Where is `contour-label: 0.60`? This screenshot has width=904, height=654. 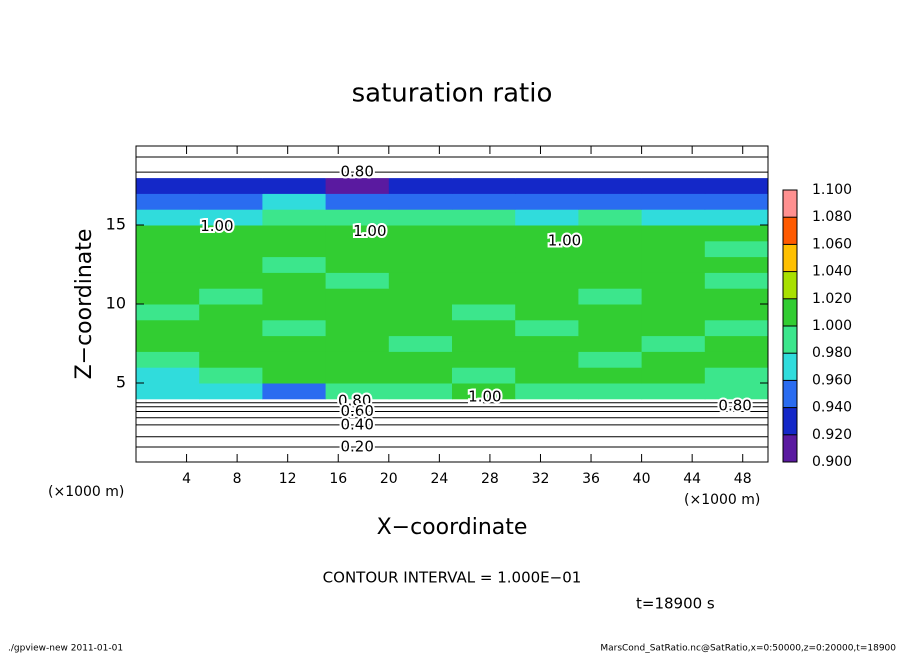 contour-label: 0.60 is located at coordinates (356, 411).